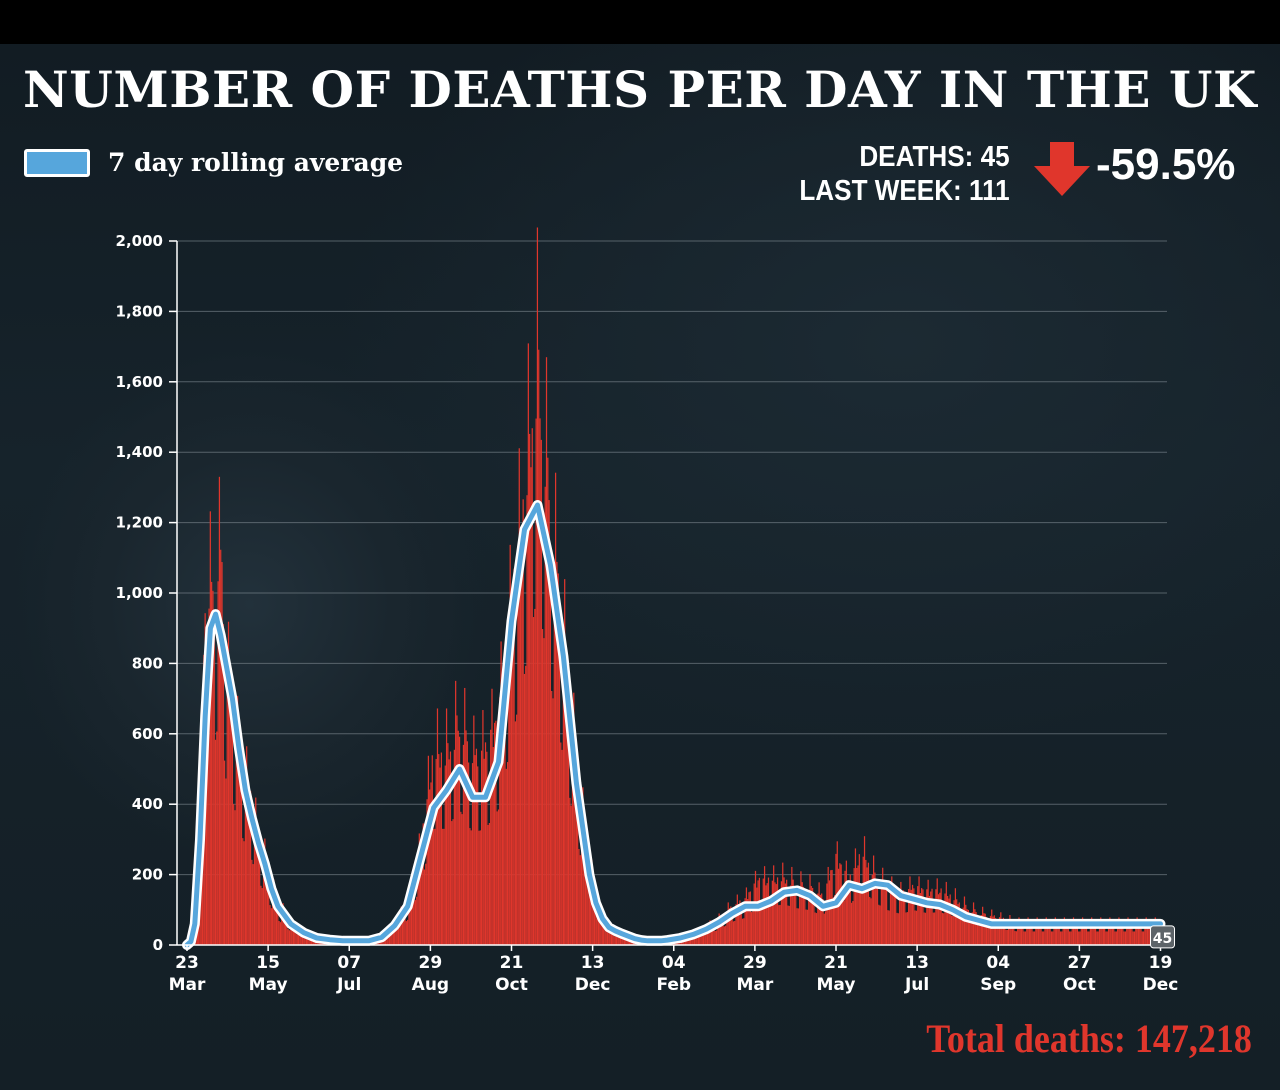 Image resolution: width=1280 pixels, height=1090 pixels. Describe the element at coordinates (187, 985) in the screenshot. I see `x-tick-month: Mar` at that location.